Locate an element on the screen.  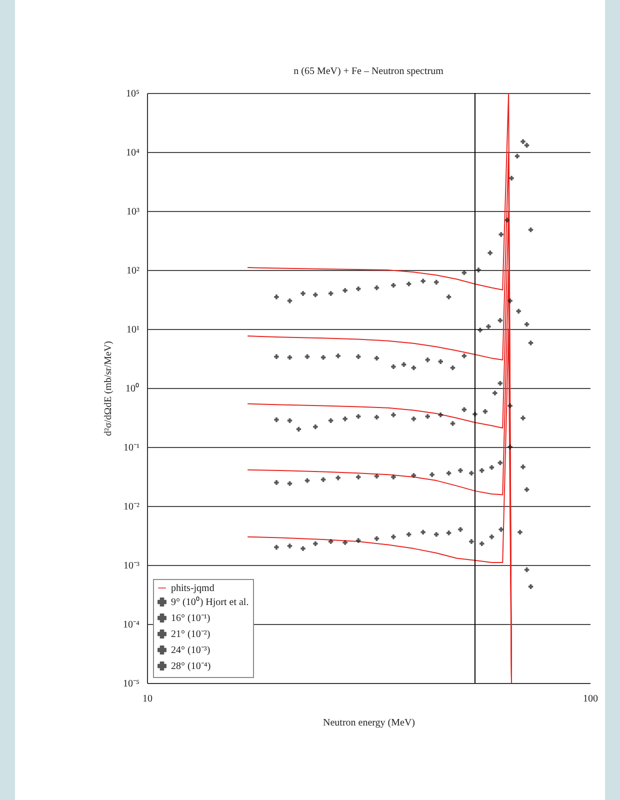
legend-label: 21° (10⁻²) is located at coordinates (190, 634).